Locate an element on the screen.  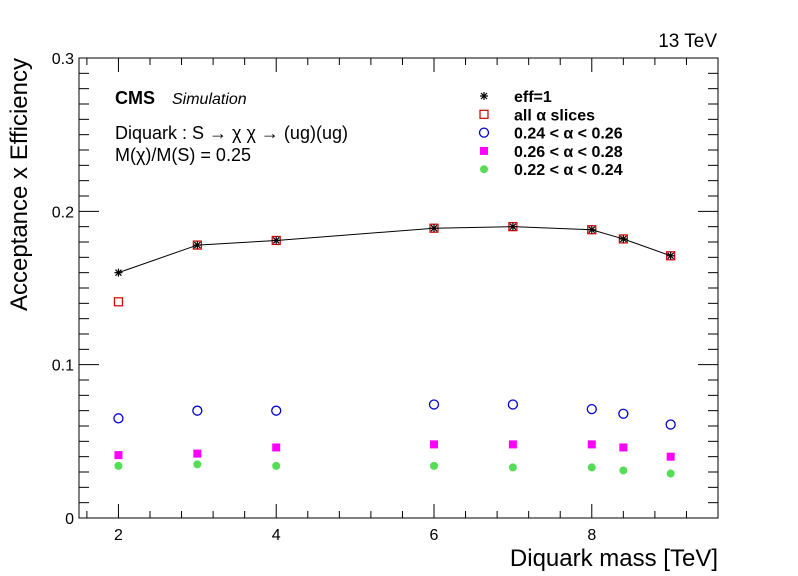
legend-label: eff=1 is located at coordinates (533, 97).